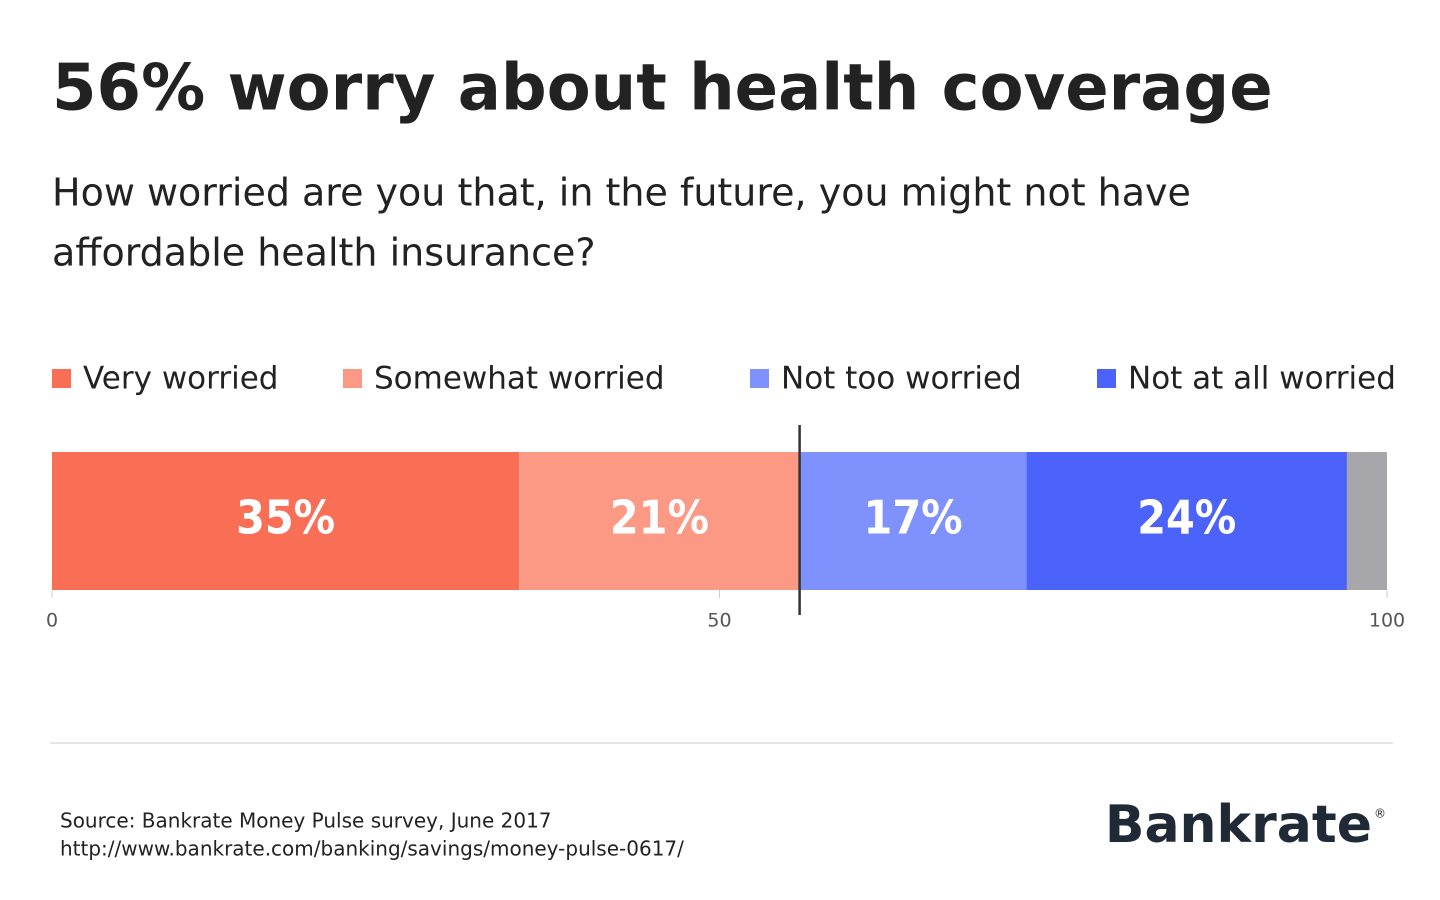 The image size is (1440, 900). Describe the element at coordinates (913, 518) in the screenshot. I see `value-label: 17%` at that location.